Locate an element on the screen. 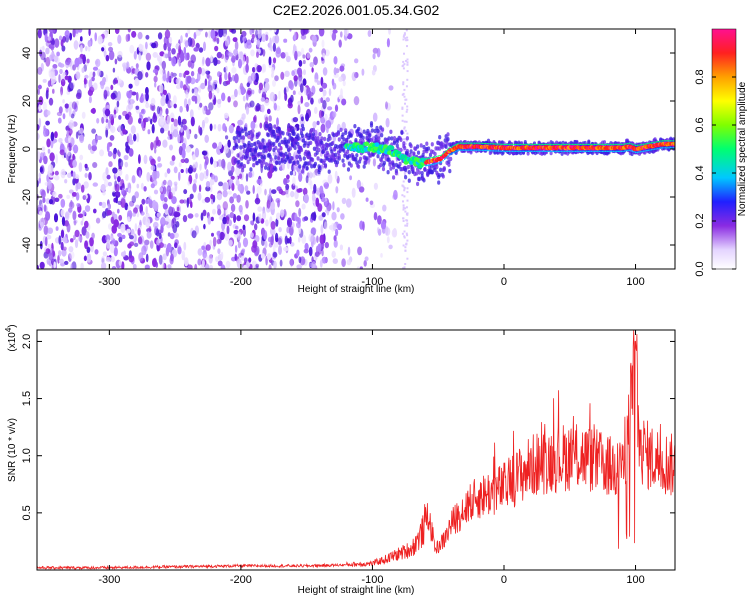 The width and height of the screenshot is (750, 600). snr-x-tick-label: -100 is located at coordinates (372, 580).